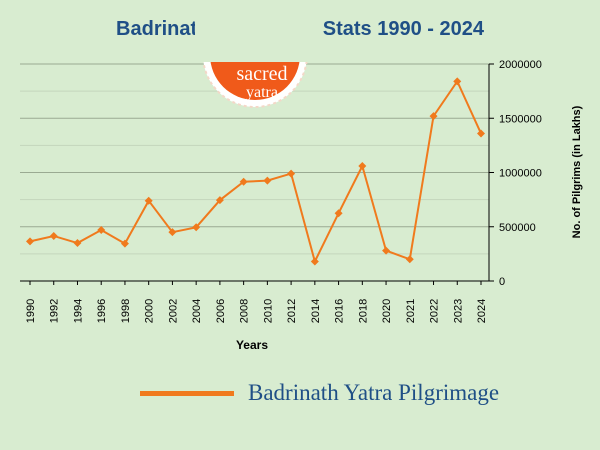  I want to click on x-axis-label: Years, so click(252, 345).